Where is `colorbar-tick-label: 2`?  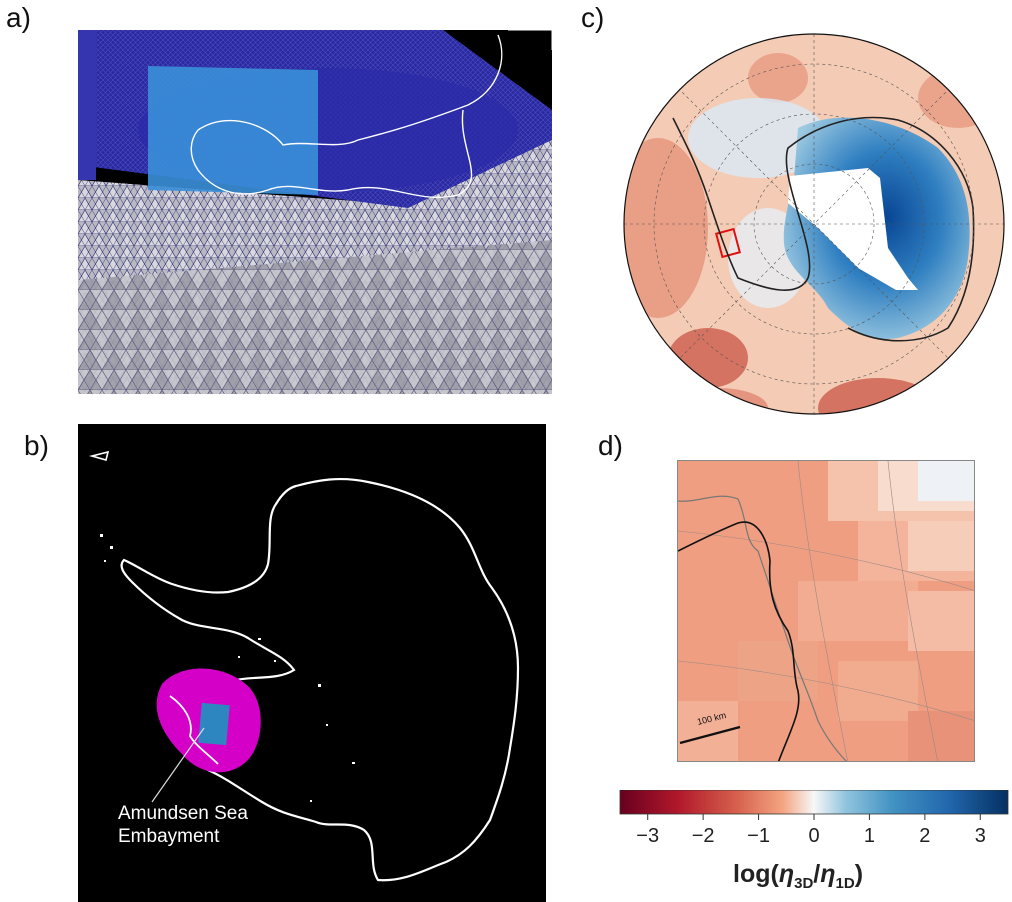
colorbar-tick-label: 2 is located at coordinates (924, 836).